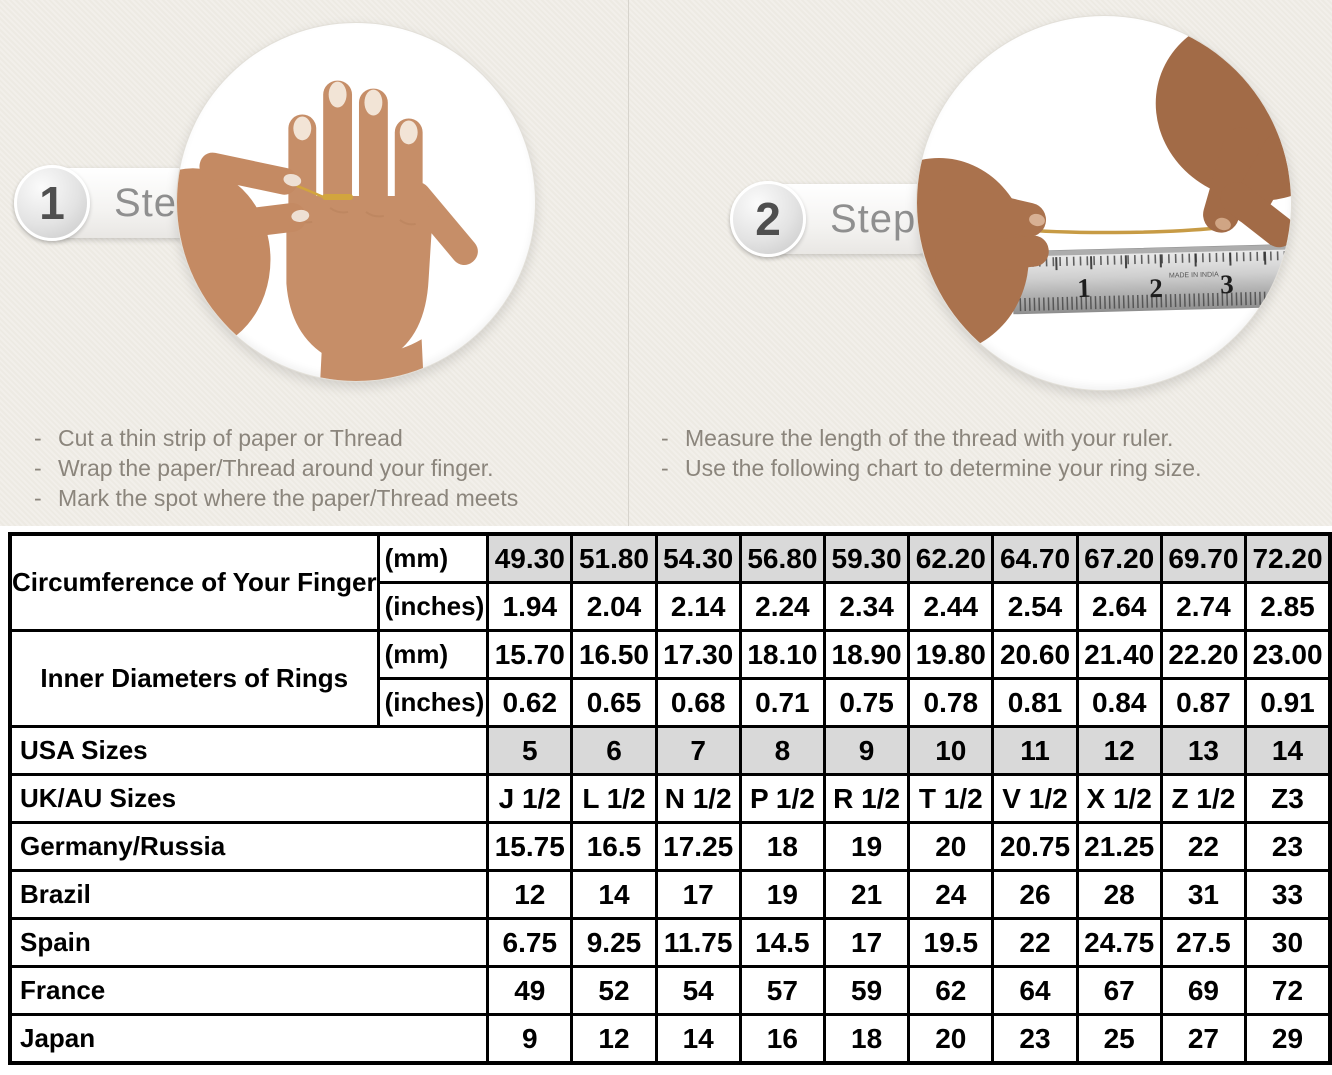 This screenshot has height=1075, width=1332. Describe the element at coordinates (698, 894) in the screenshot. I see `value-cell: 17` at that location.